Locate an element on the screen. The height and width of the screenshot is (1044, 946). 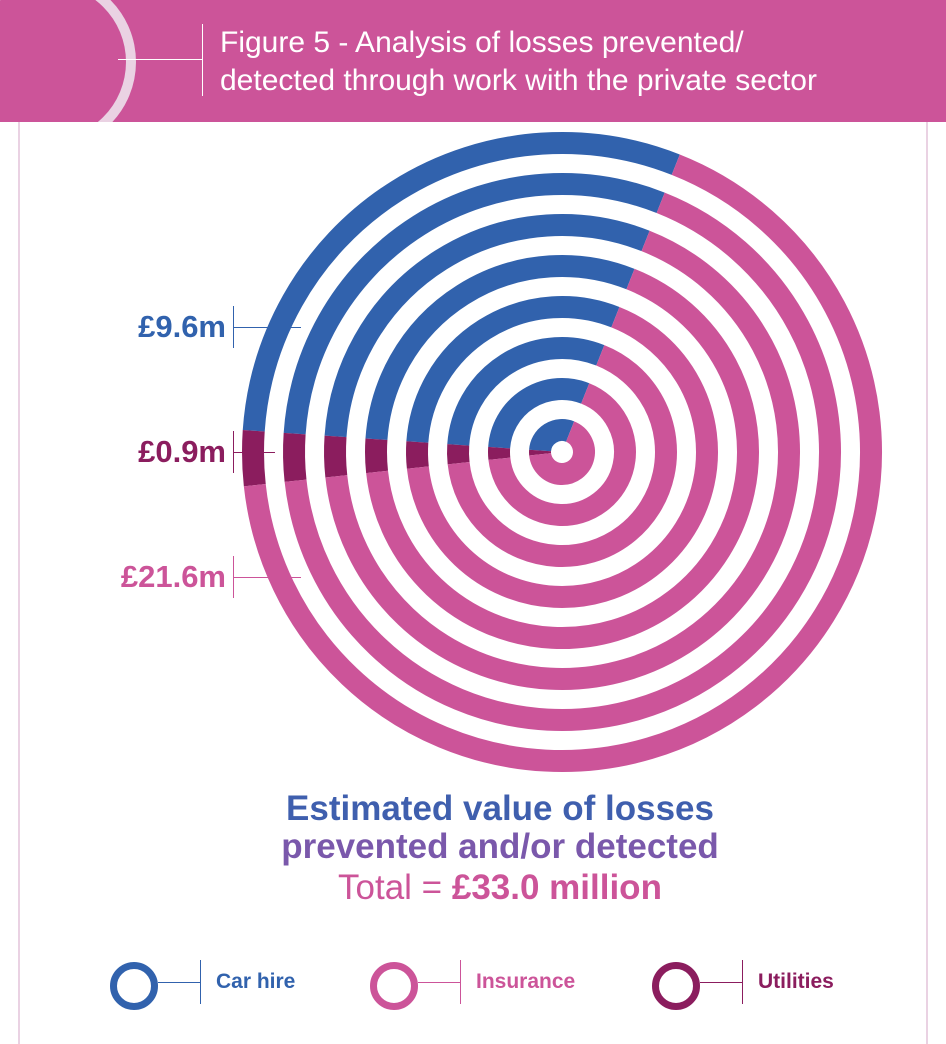
summary-heading-line1: Estimated value of losses is located at coordinates (500, 808).